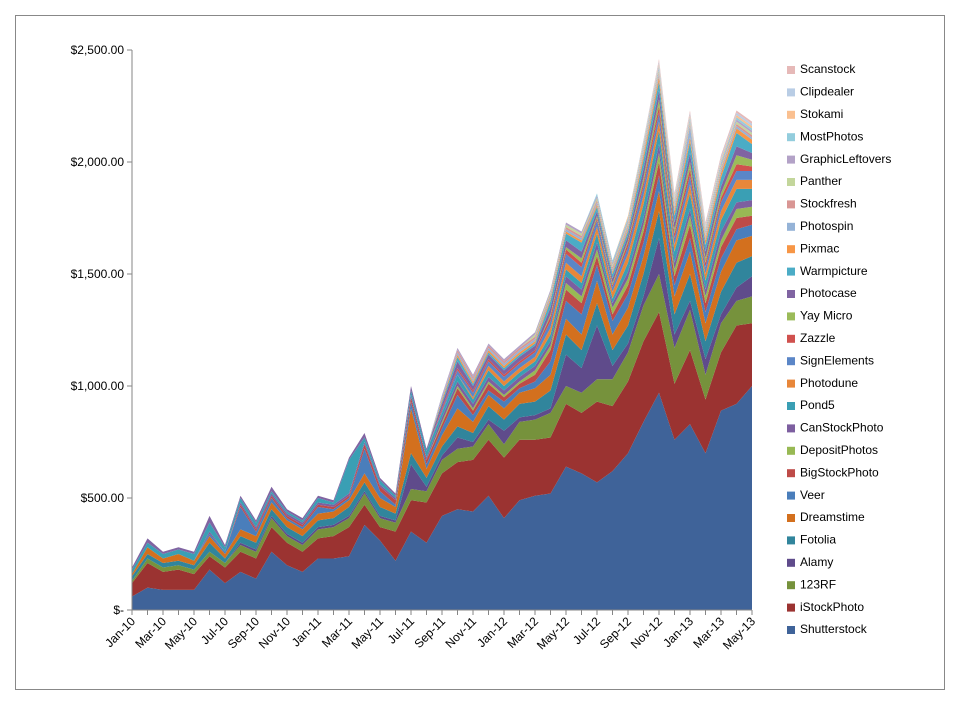 This screenshot has height=725, width=960. What do you see at coordinates (828, 204) in the screenshot?
I see `legend-label: Stockfresh` at bounding box center [828, 204].